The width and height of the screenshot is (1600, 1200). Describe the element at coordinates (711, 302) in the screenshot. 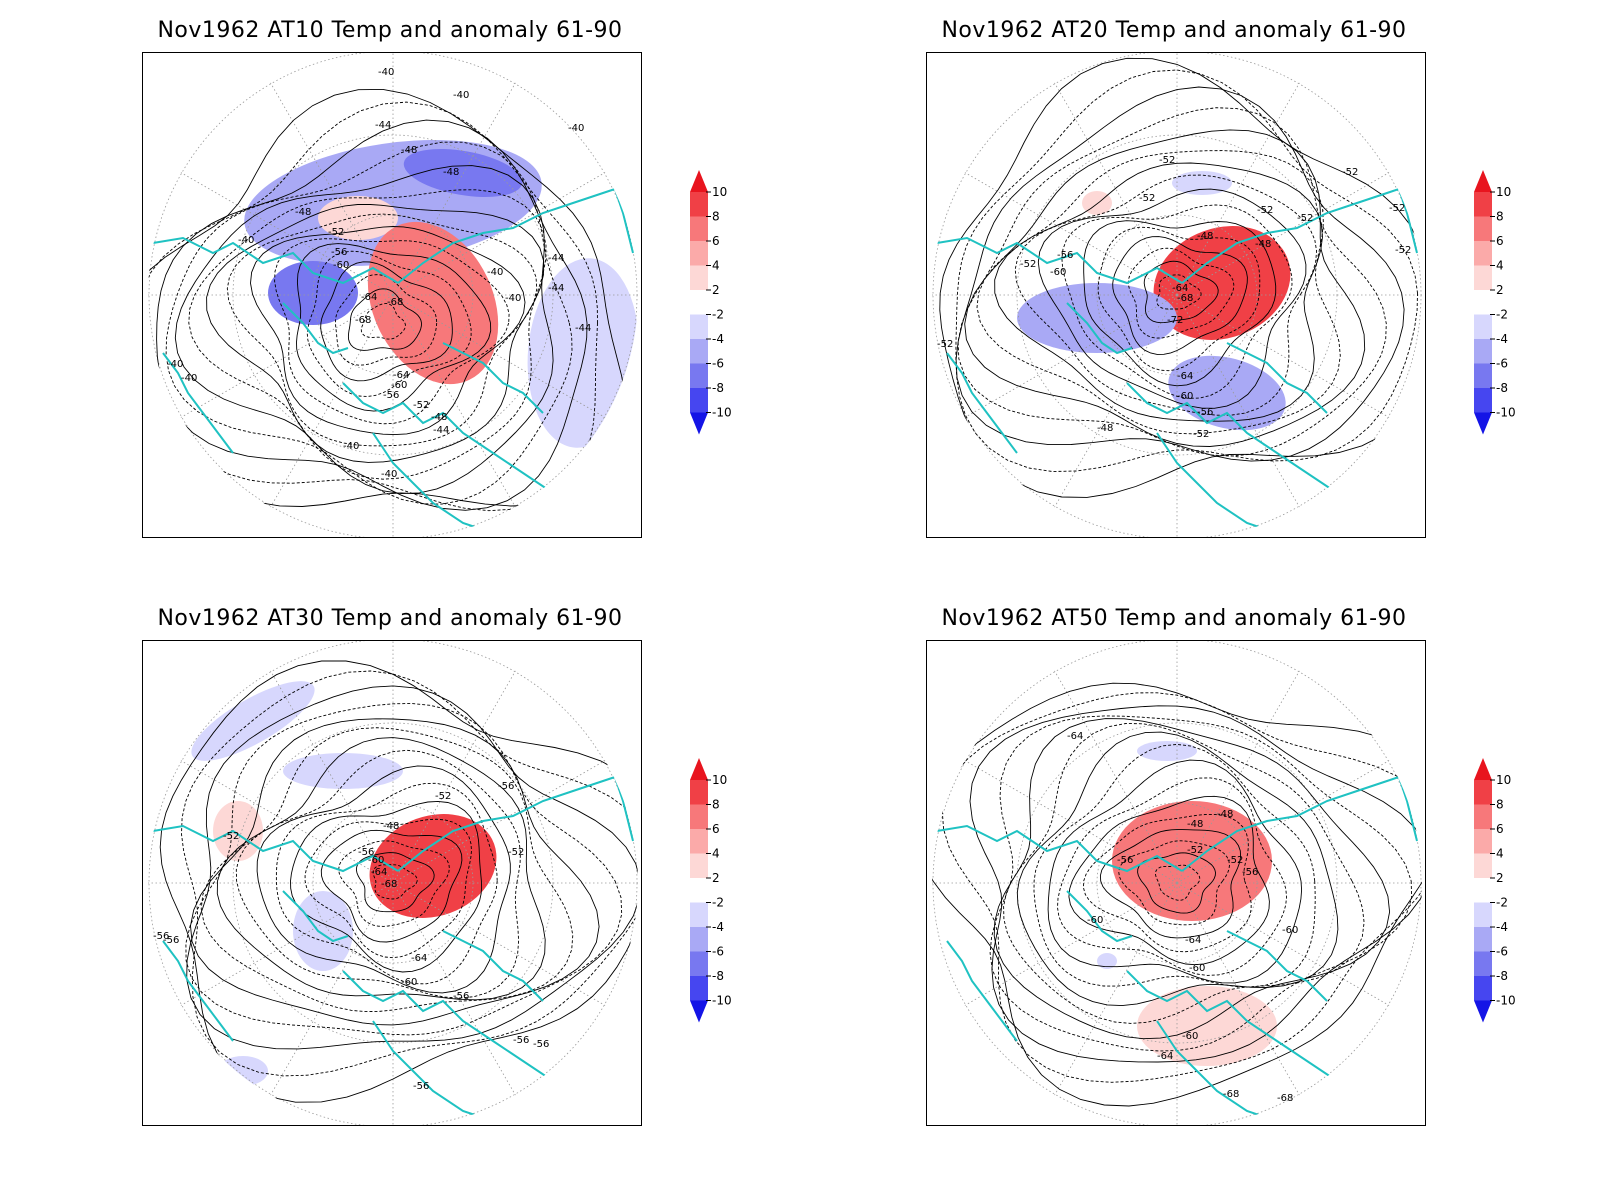

I see `colorbar: 10 8 6 4 2 -2 -4 -6 -8 -10` at that location.